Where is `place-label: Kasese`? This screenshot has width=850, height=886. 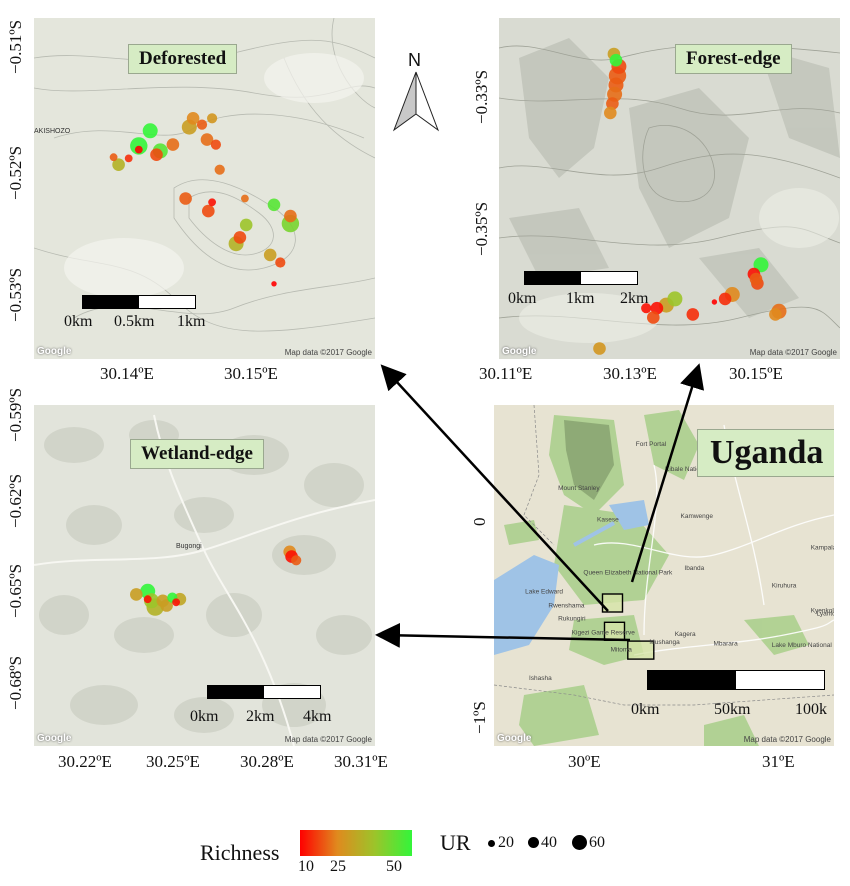
place-label: Kasese is located at coordinates (608, 519).